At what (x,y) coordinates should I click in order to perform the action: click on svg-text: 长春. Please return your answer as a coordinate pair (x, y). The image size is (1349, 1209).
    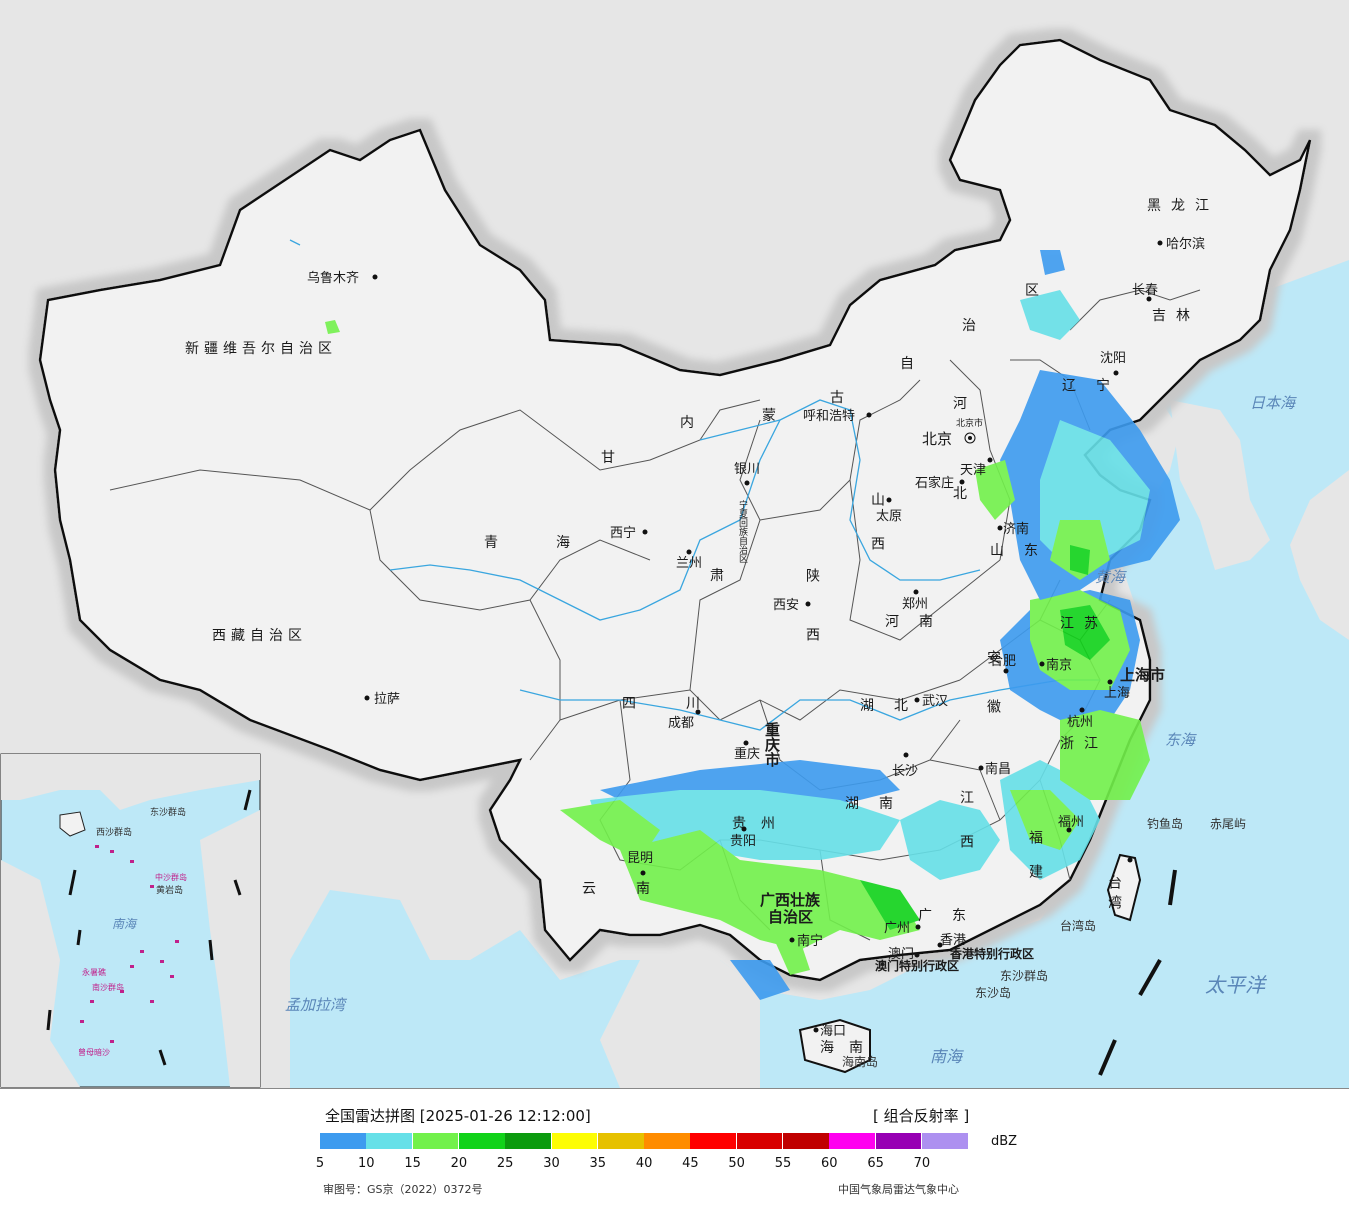
    Looking at the image, I should click on (1145, 290).